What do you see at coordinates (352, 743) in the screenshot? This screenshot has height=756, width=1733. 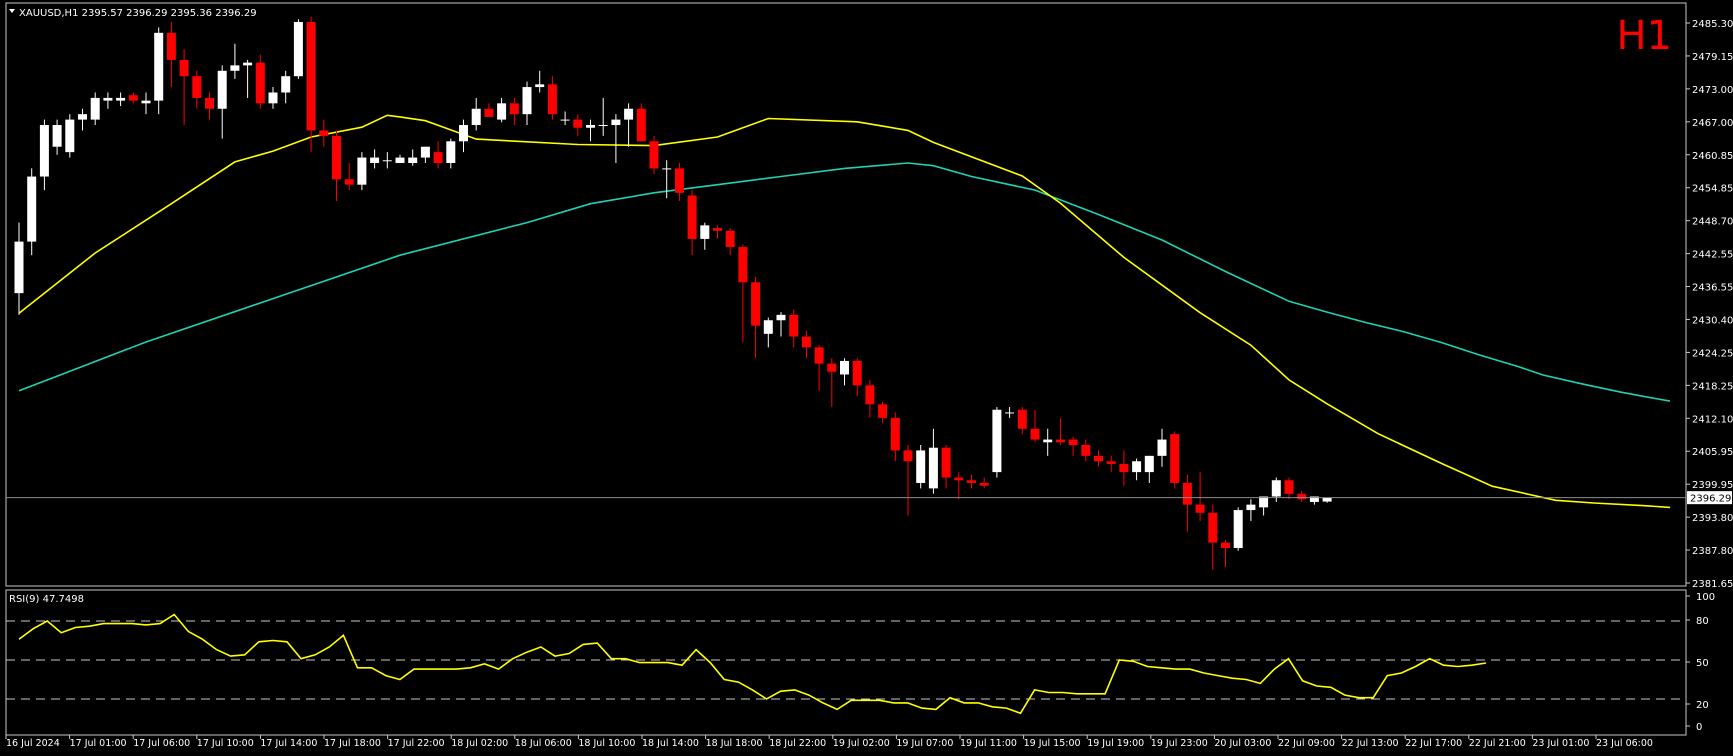 I see `time-tick-label: 17 Jul 18:00` at bounding box center [352, 743].